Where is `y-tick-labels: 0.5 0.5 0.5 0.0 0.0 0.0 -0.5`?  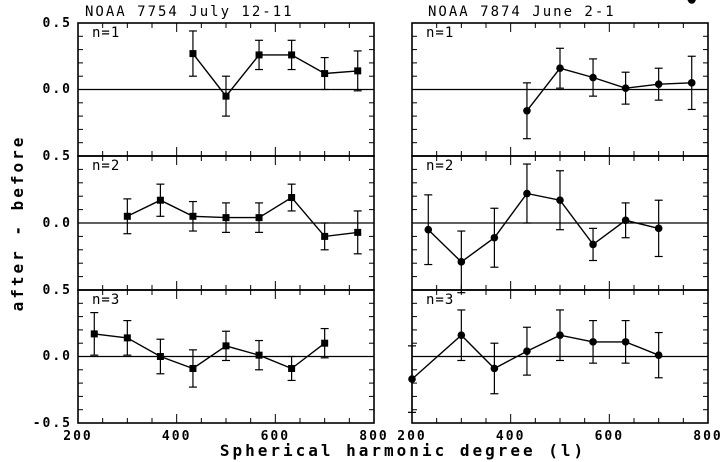 y-tick-labels: 0.5 0.5 0.5 0.0 0.0 0.0 -0.5 is located at coordinates (52, 223).